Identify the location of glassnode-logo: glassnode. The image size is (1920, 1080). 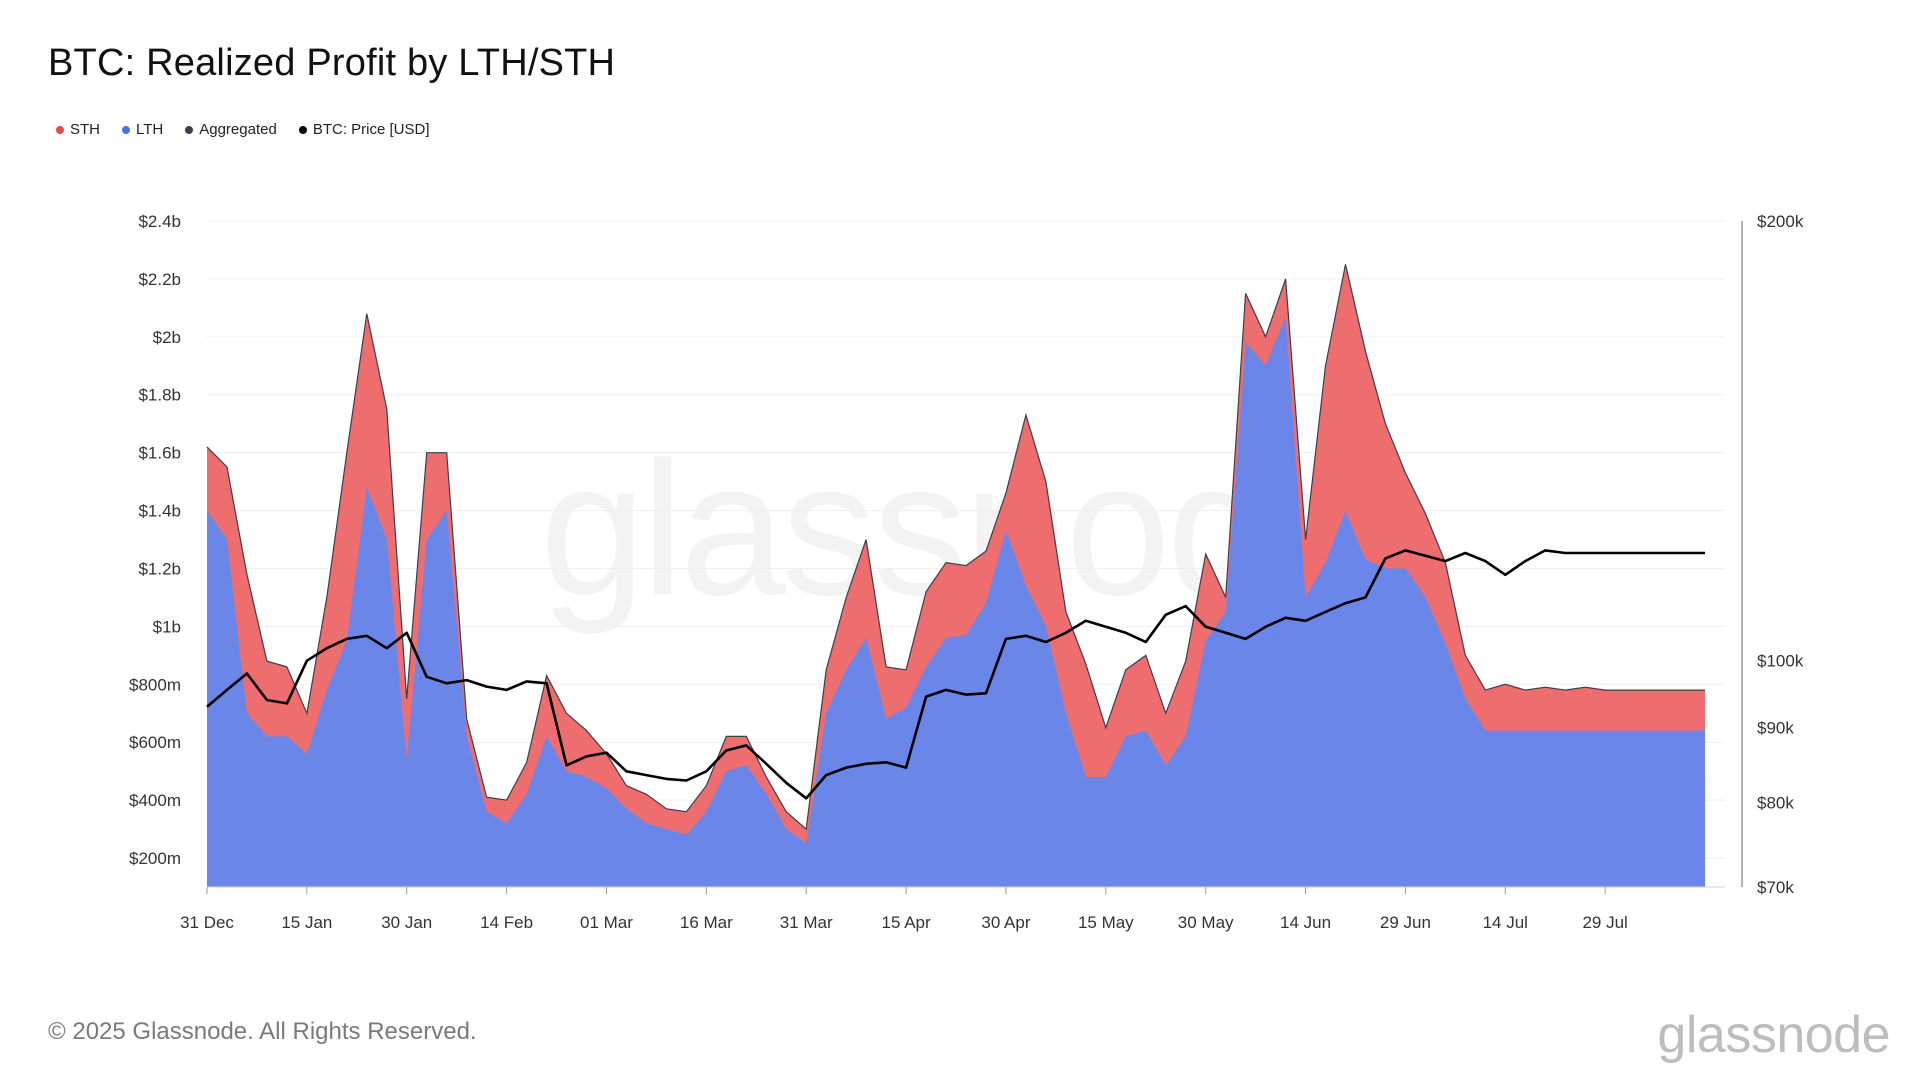
(1773, 1035).